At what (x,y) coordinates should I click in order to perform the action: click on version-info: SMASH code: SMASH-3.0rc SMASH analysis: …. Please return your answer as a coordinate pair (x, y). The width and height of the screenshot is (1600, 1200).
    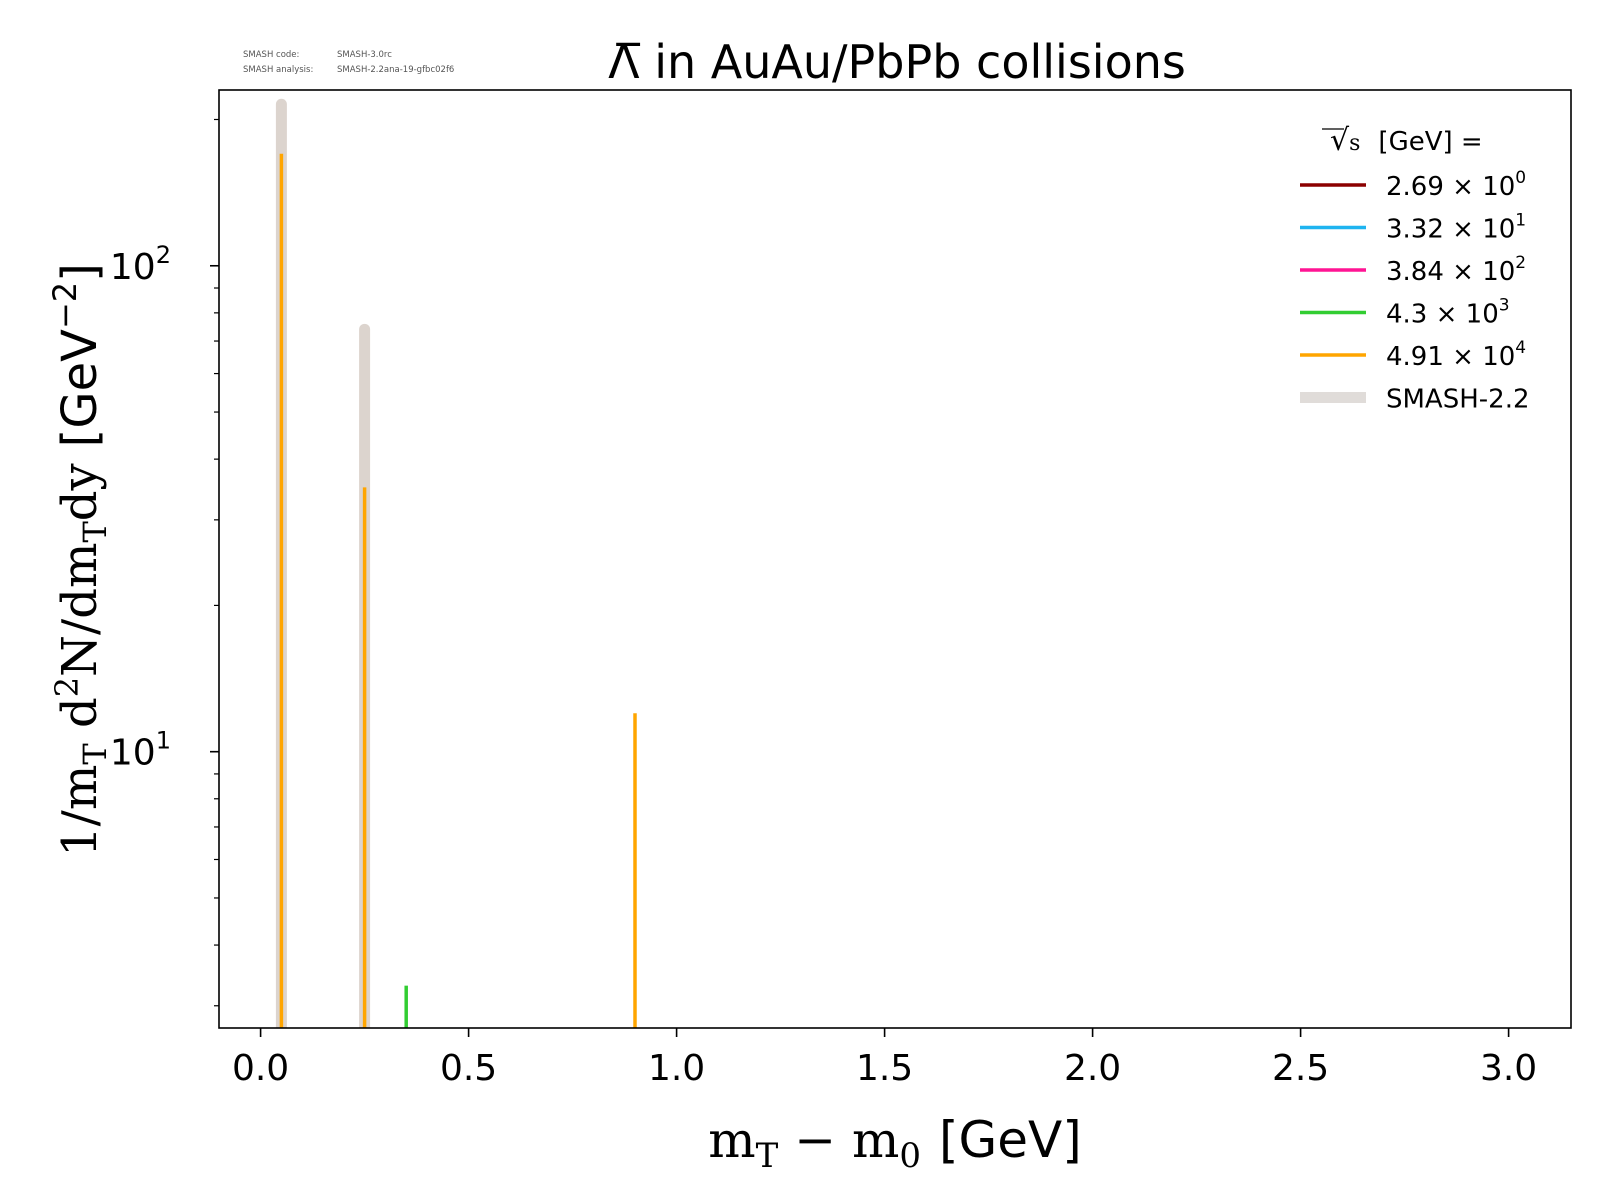
    Looking at the image, I should click on (348, 62).